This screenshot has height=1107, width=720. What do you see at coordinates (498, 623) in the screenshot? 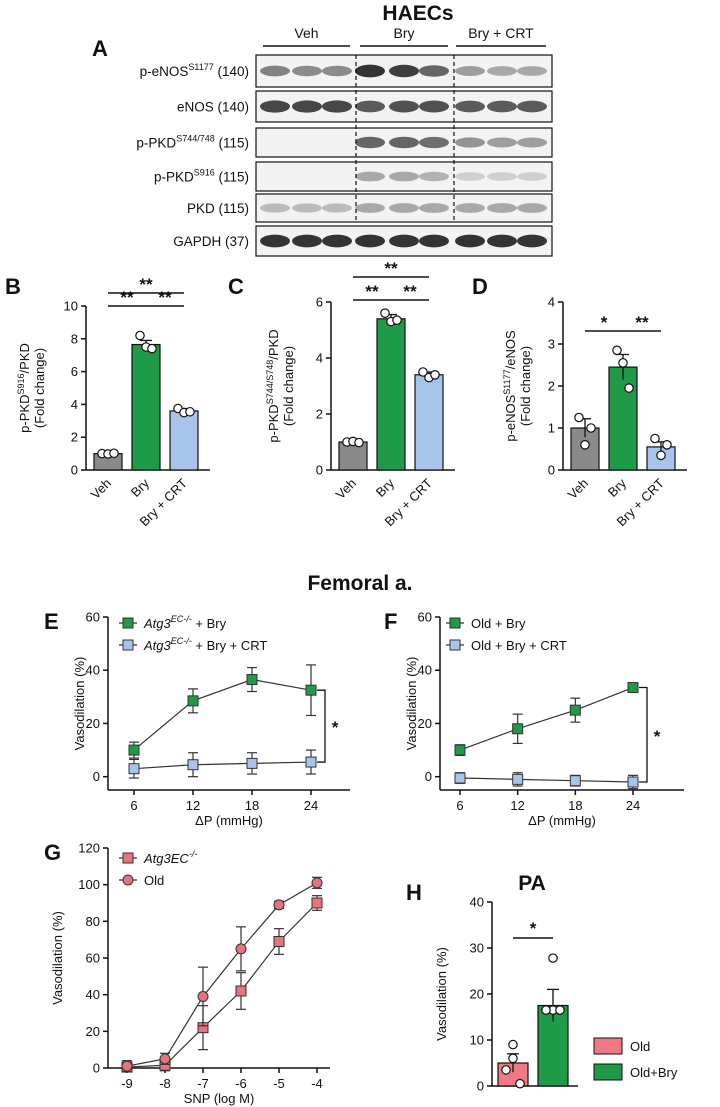
I see `legend-label: Old + Bry` at bounding box center [498, 623].